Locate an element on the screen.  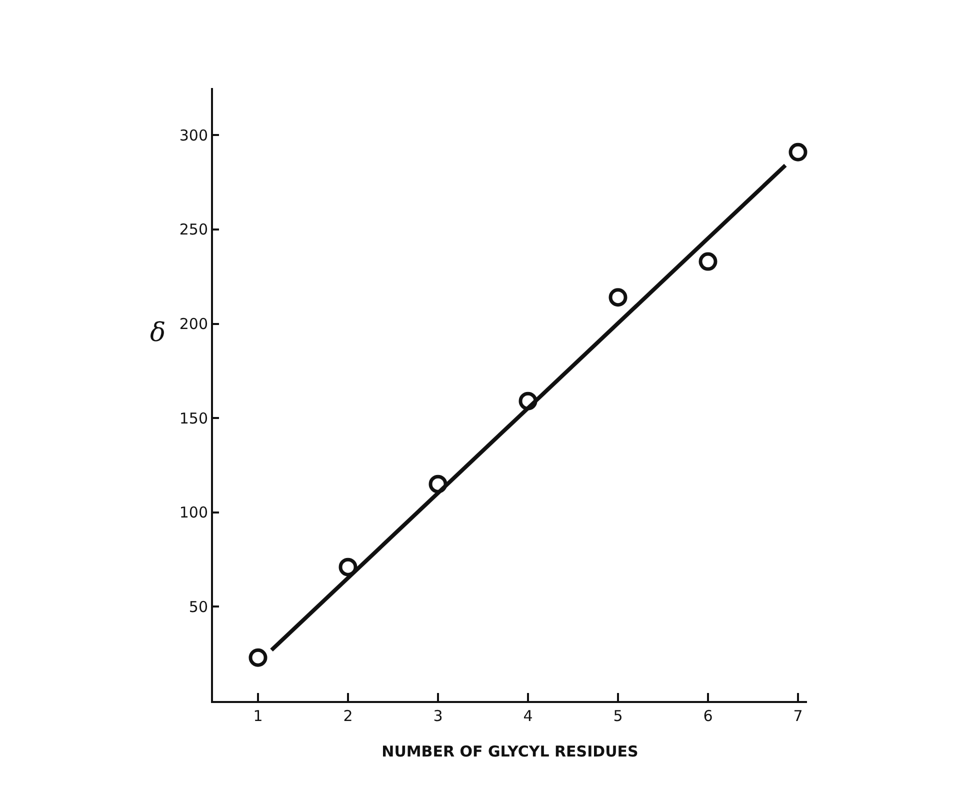
y-tick-label: 150 is located at coordinates (193, 418).